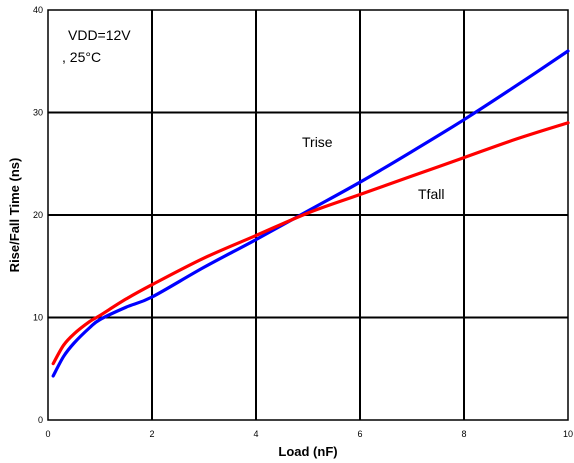  I want to click on y-tick-label: 0, so click(40, 420).